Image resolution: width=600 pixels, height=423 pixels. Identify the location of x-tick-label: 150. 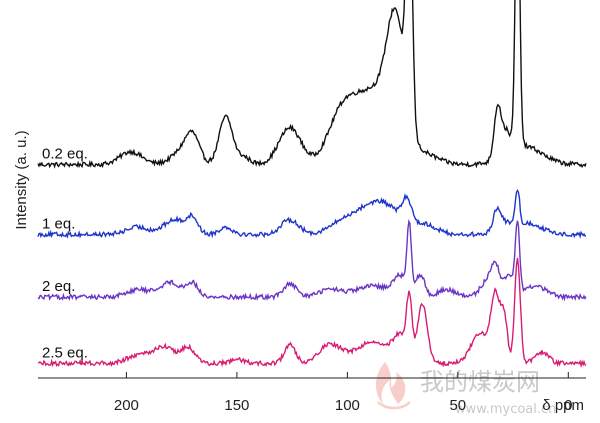
(236, 405).